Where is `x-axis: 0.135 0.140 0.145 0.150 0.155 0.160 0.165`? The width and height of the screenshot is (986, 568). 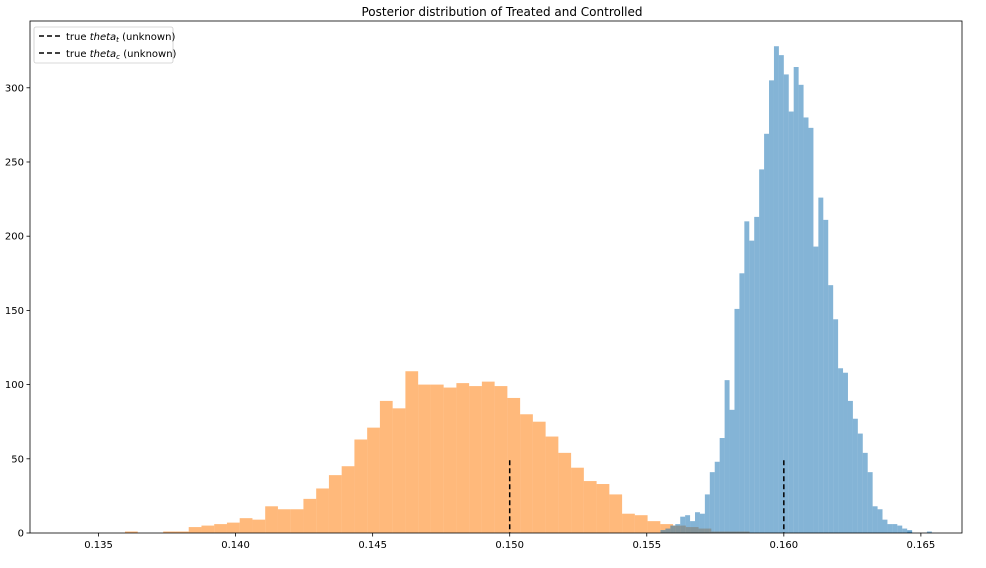
x-axis: 0.135 0.140 0.145 0.150 0.155 0.160 0.165 is located at coordinates (509, 542).